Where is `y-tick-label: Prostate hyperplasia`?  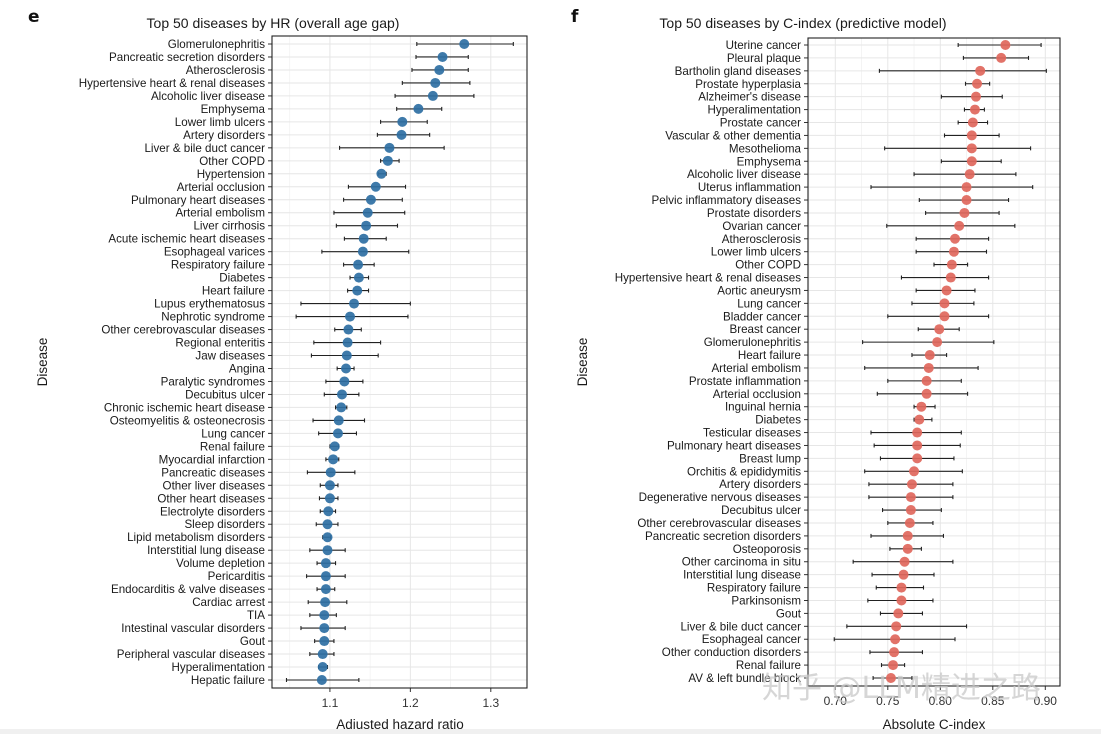
y-tick-label: Prostate hyperplasia is located at coordinates (748, 84).